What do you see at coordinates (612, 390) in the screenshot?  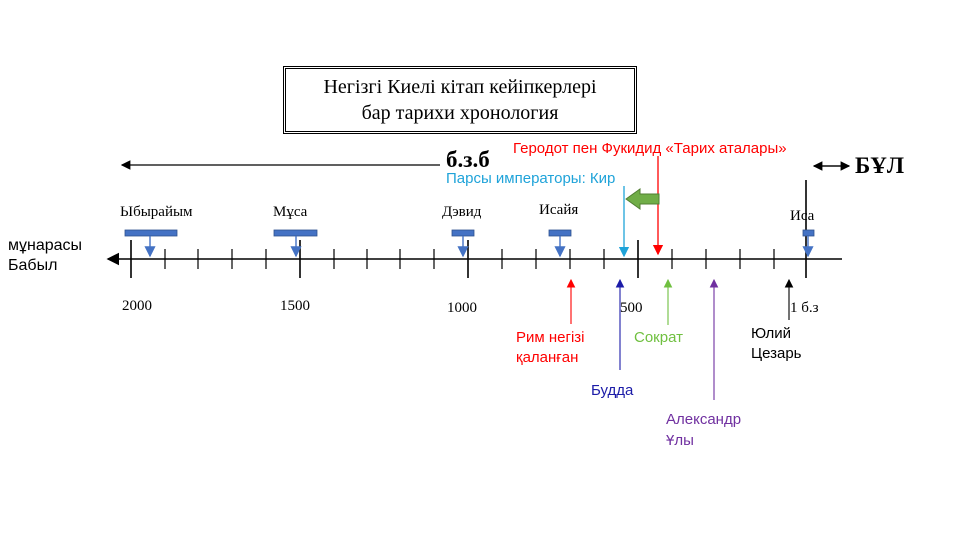 I see `buddha-label: Будда` at bounding box center [612, 390].